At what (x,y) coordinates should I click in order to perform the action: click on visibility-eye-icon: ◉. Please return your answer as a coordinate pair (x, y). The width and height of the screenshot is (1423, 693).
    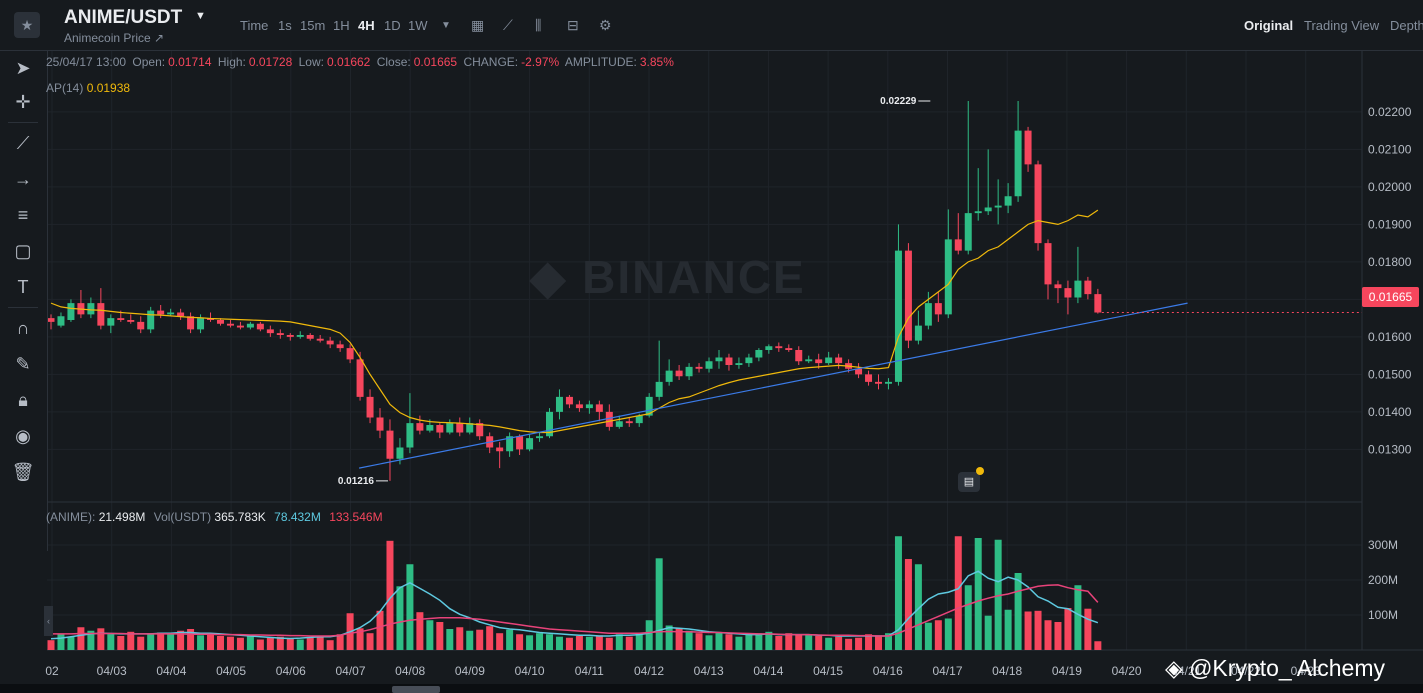
    Looking at the image, I should click on (23, 436).